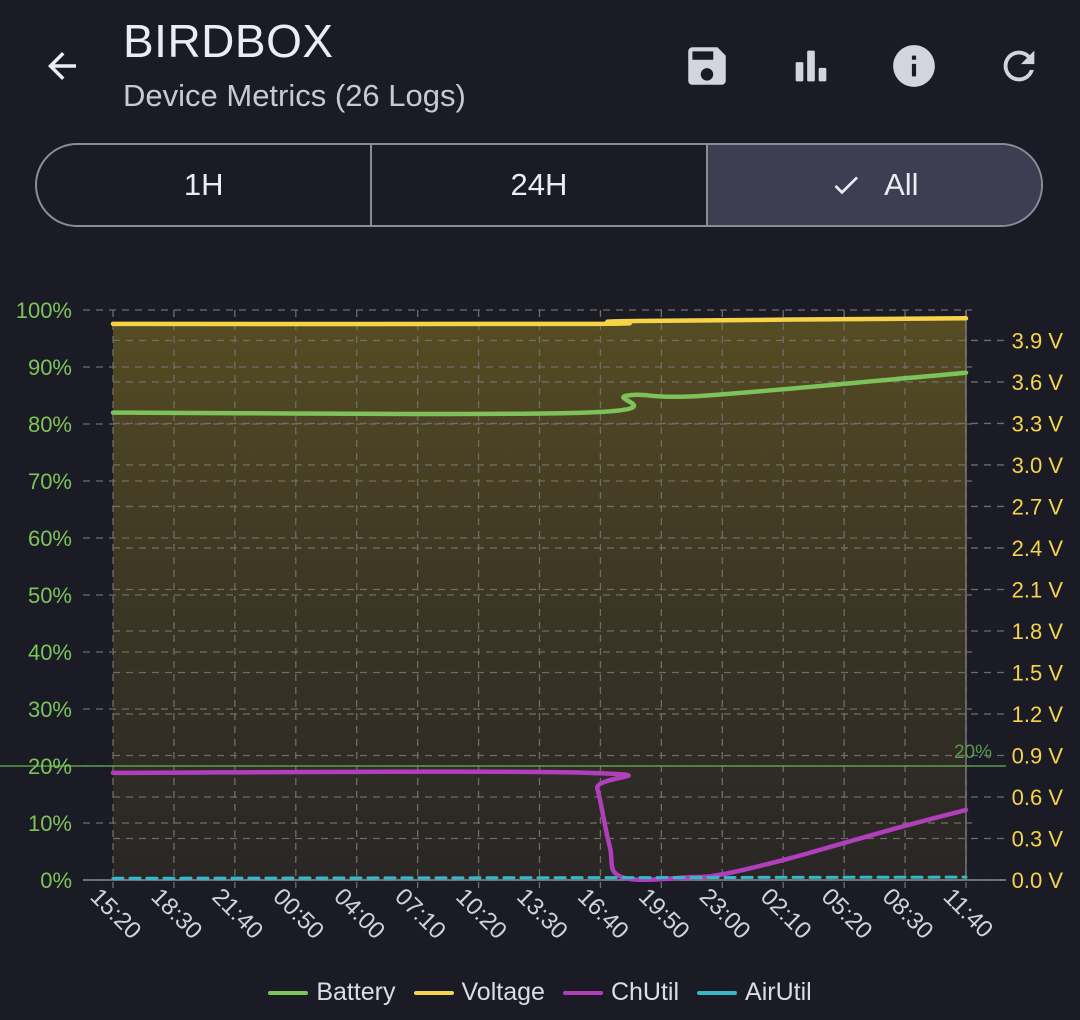 Image resolution: width=1080 pixels, height=1020 pixels. I want to click on x-axis-tick-label: 05:20, so click(847, 914).